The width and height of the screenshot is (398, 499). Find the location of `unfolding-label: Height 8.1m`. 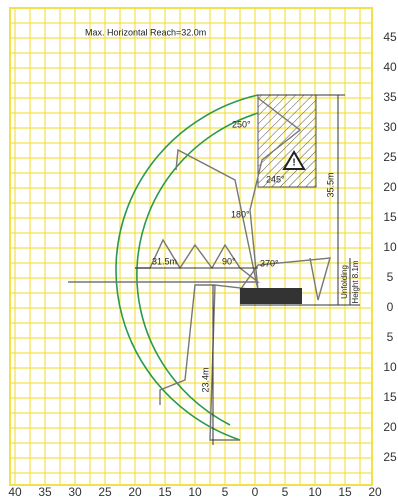

unfolding-label: Height 8.1m is located at coordinates (355, 281).